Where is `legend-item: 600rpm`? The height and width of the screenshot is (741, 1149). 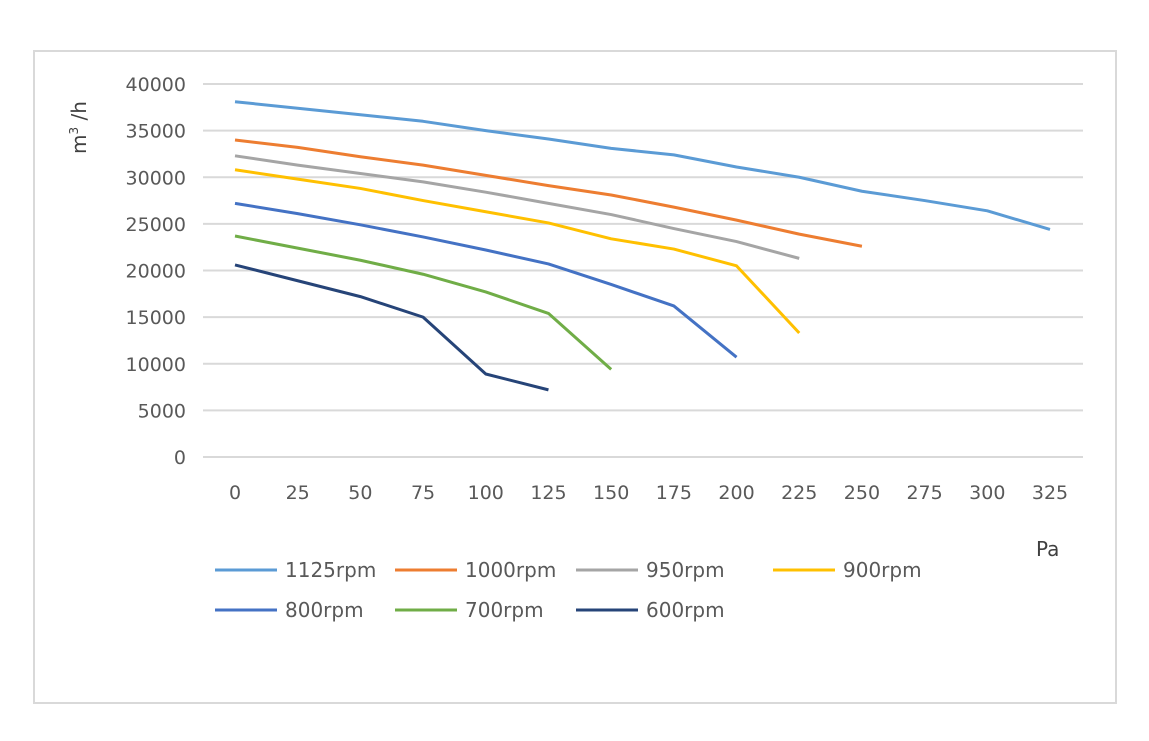
legend-item: 600rpm is located at coordinates (650, 610).